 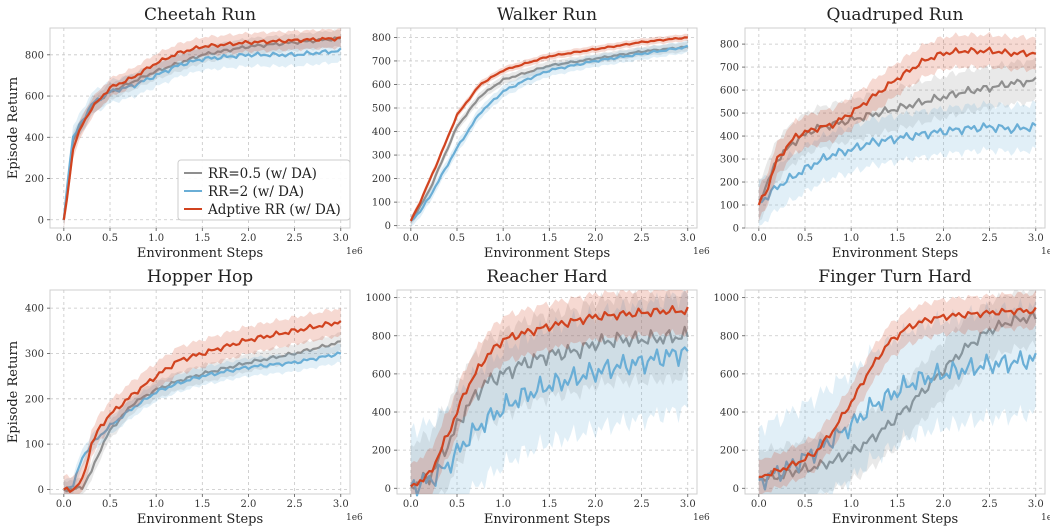 I want to click on panel-title: Quadruped Run, so click(x=895, y=15).